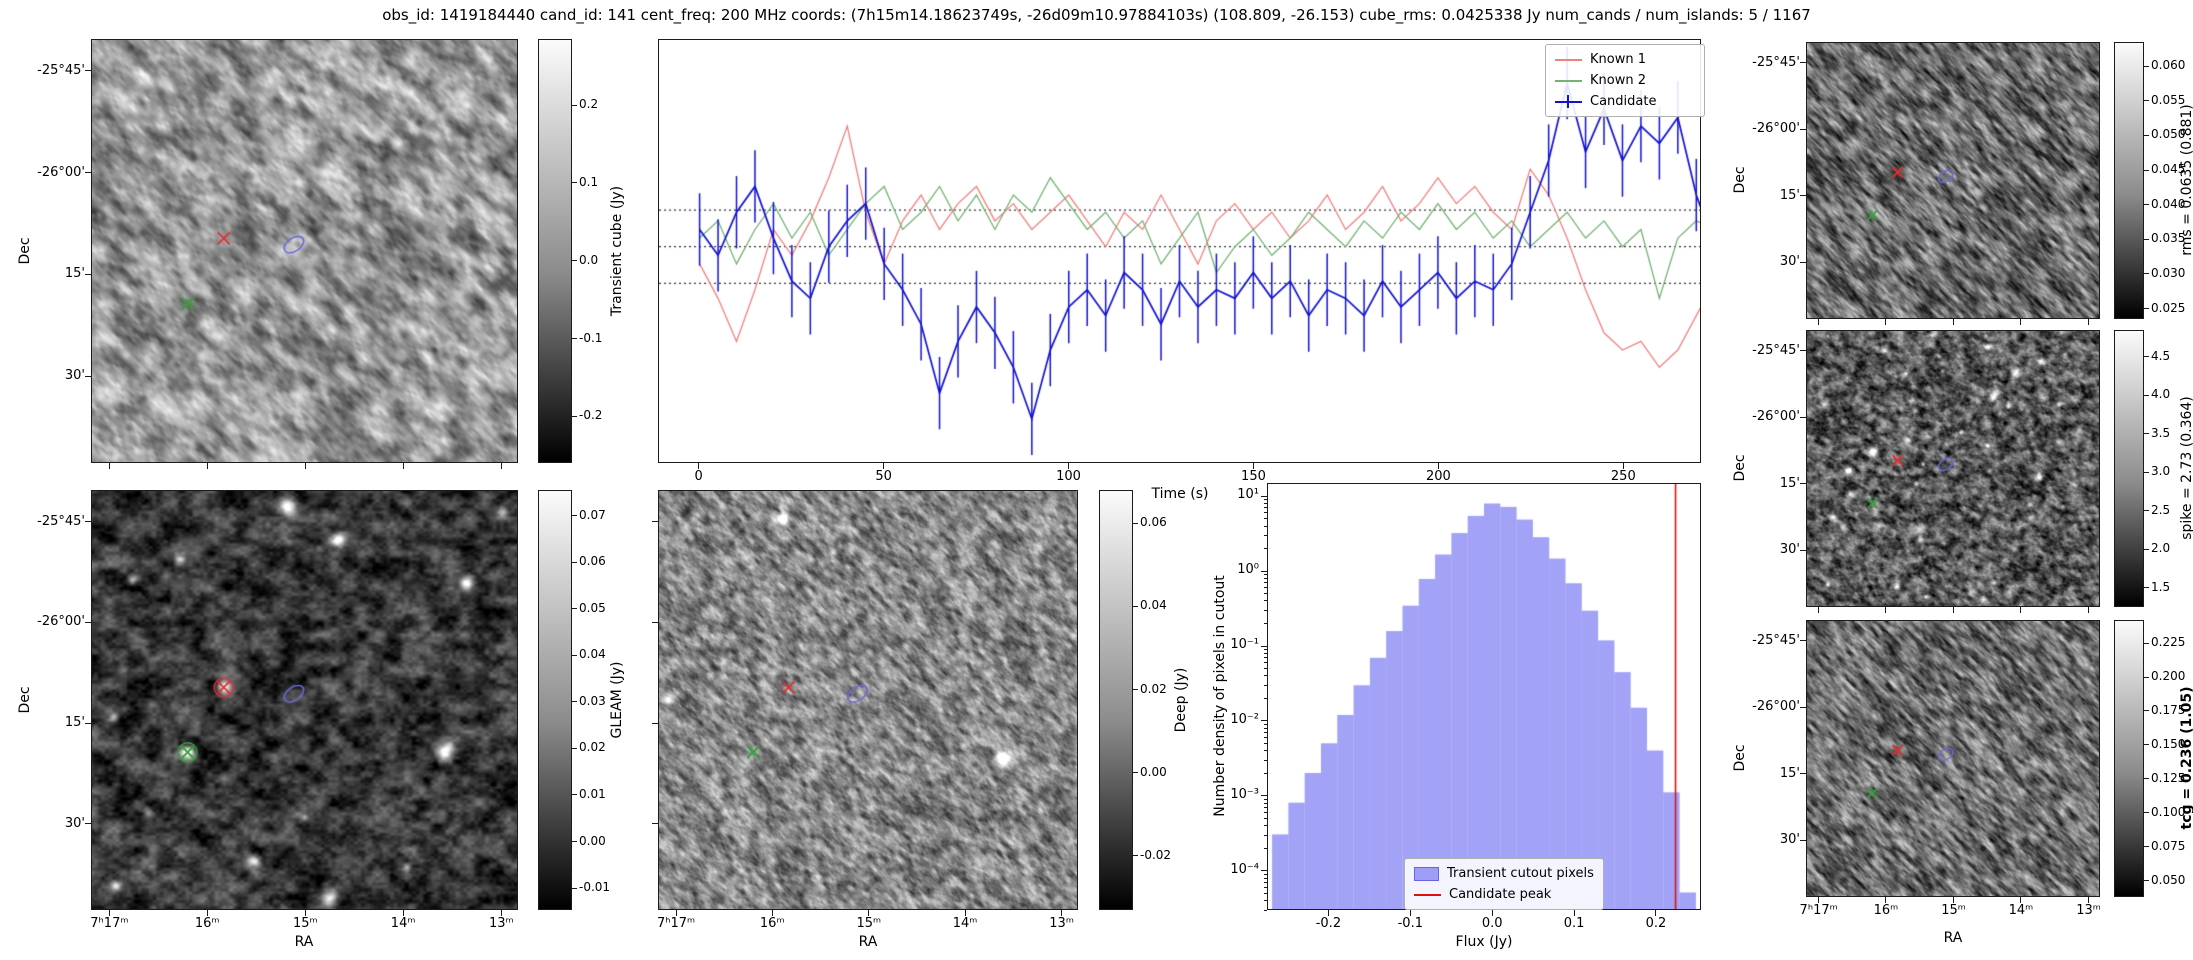  What do you see at coordinates (1776, 707) in the screenshot?
I see `dec-tick-label: -26°00'` at bounding box center [1776, 707].